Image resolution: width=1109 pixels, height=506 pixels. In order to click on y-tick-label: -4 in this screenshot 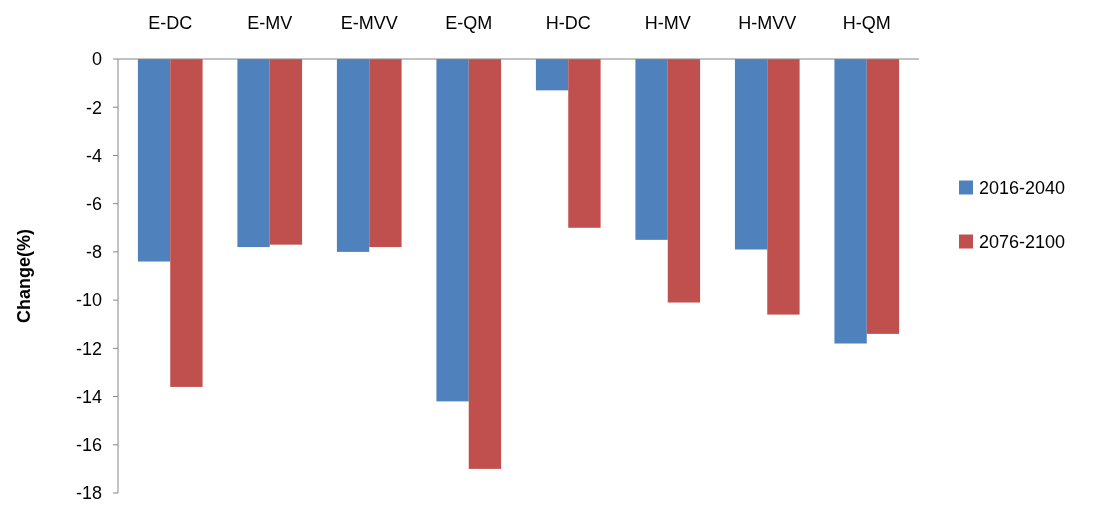, I will do `click(93, 155)`.